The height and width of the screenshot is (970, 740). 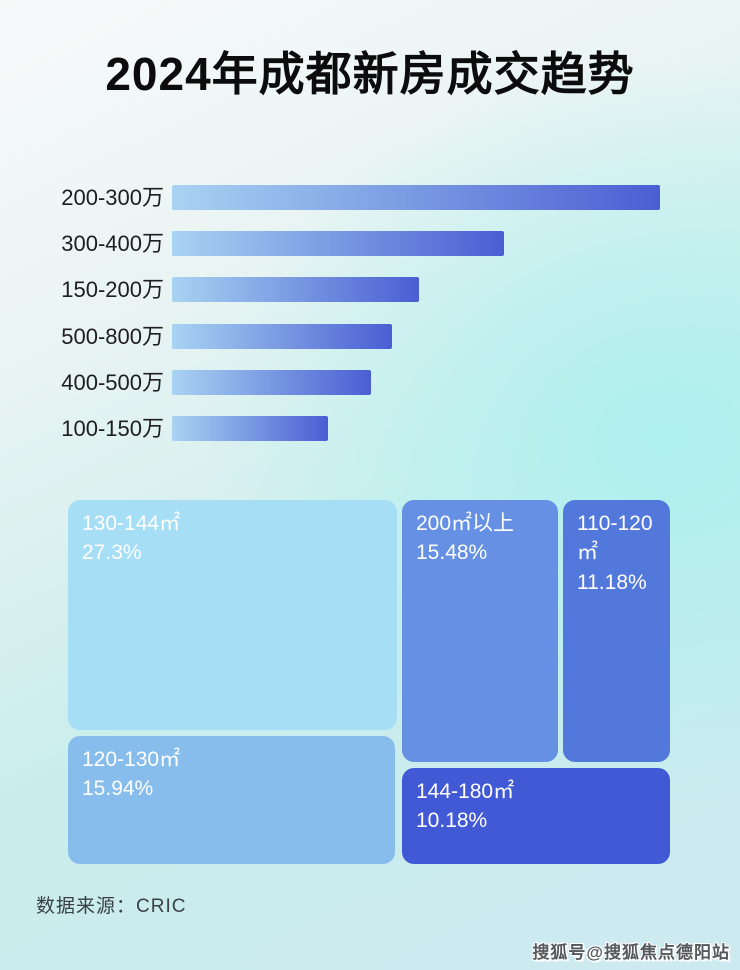 I want to click on treemap-tile: 144-180㎡ 10.18%, so click(x=536, y=816).